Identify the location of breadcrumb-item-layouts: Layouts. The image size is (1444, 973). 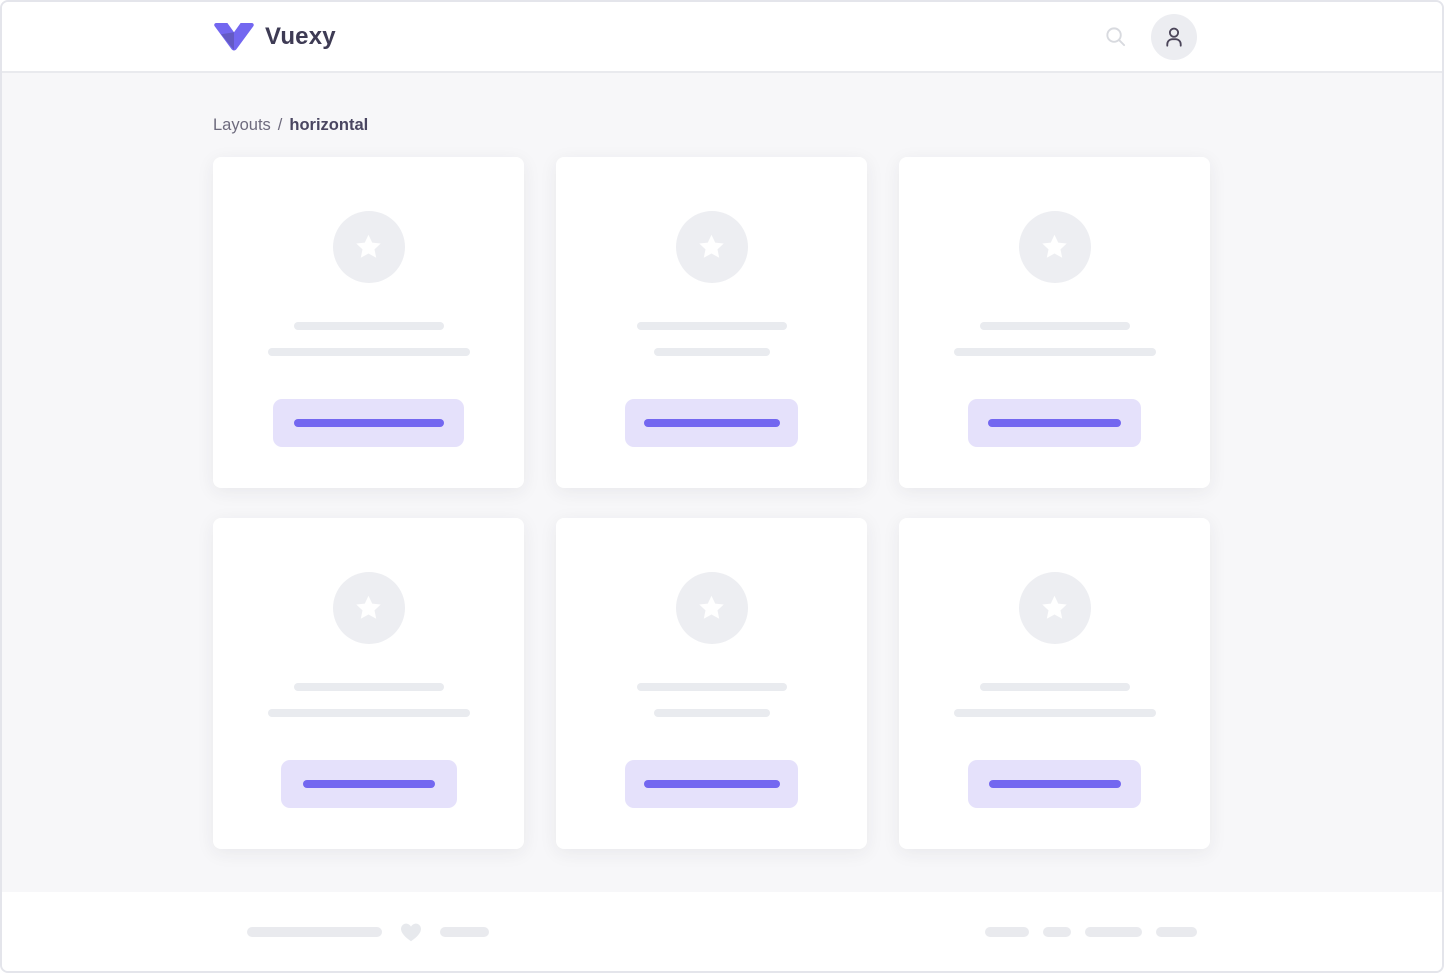
(242, 125).